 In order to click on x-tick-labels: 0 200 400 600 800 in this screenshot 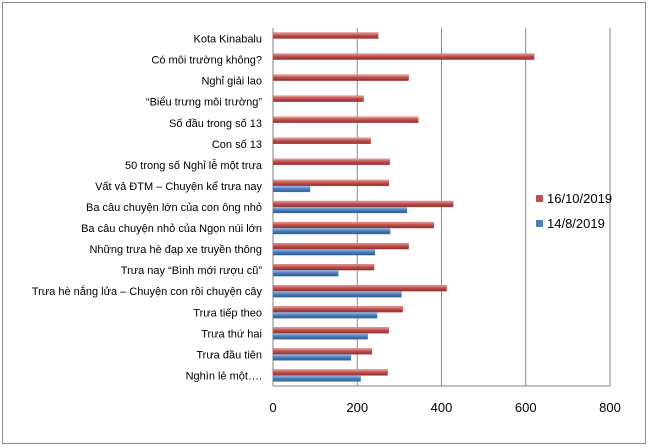, I will do `click(444, 407)`.